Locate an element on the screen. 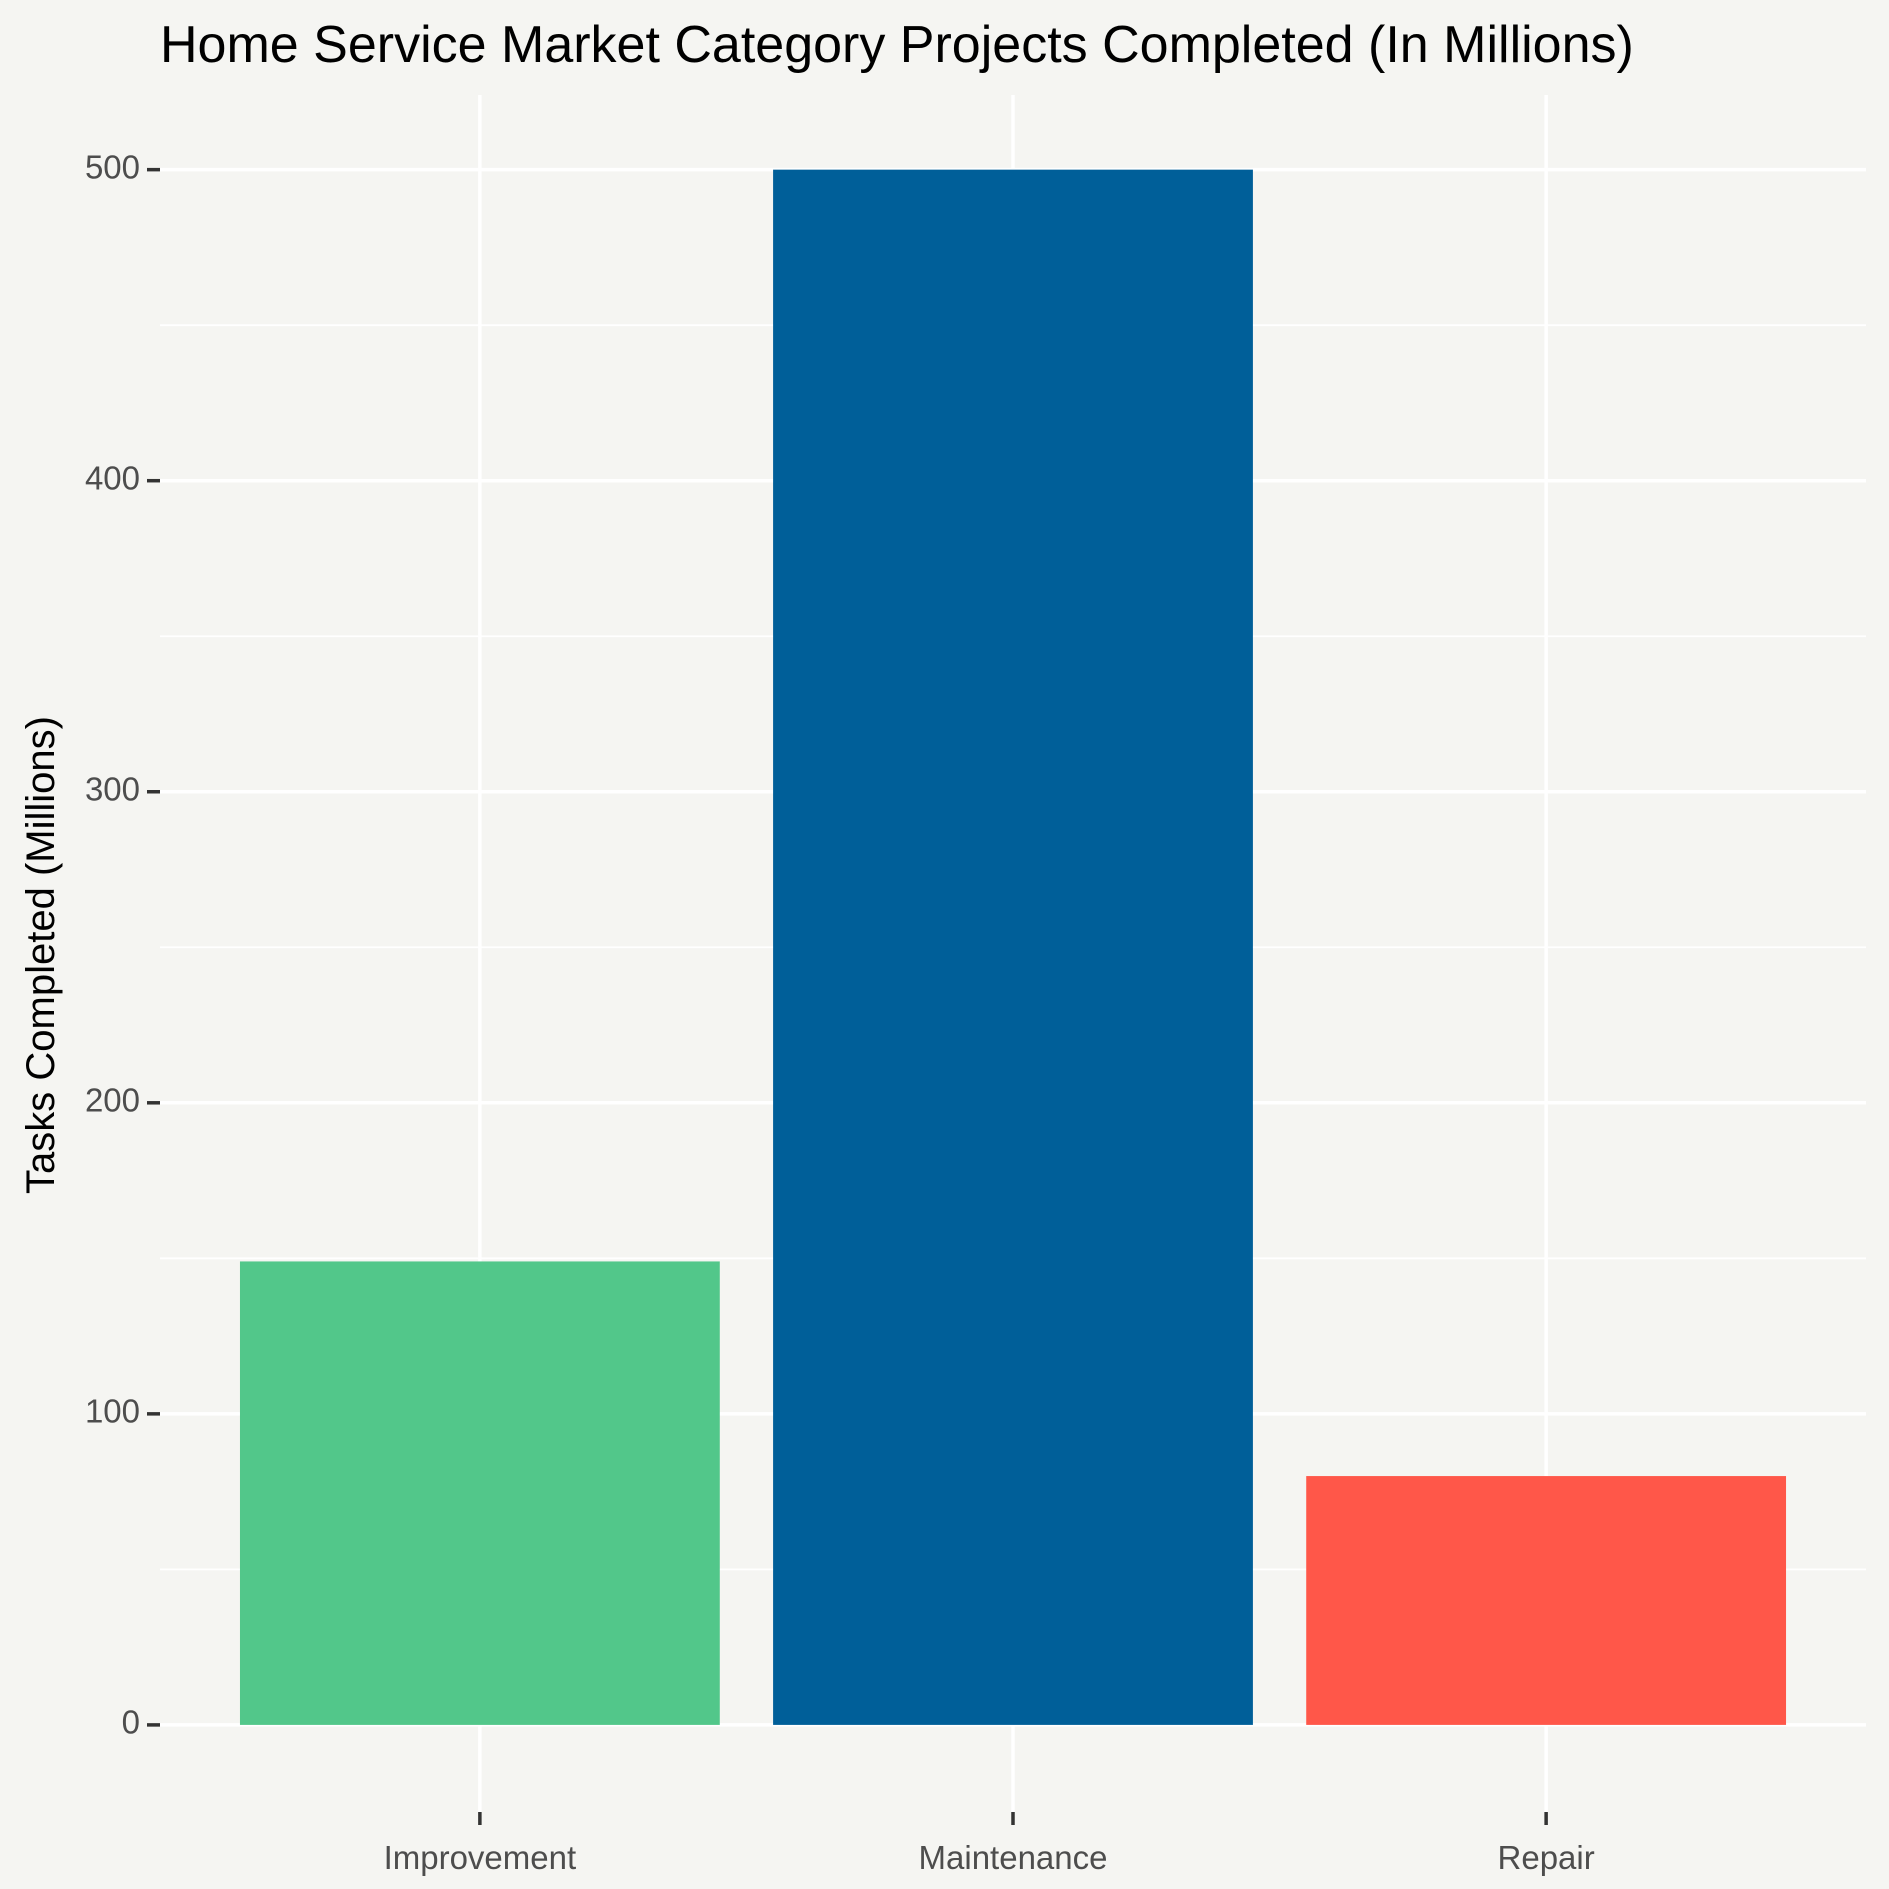 This screenshot has width=1889, height=1889. y-tick-label: 500 is located at coordinates (112, 166).